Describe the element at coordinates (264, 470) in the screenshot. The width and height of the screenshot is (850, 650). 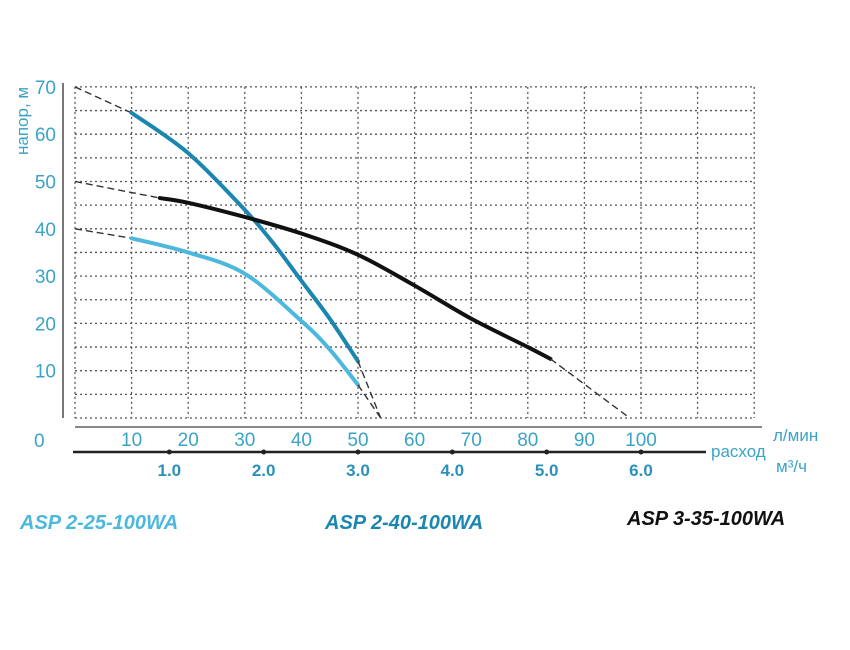
I see `x2-tick-label: 2.0` at that location.